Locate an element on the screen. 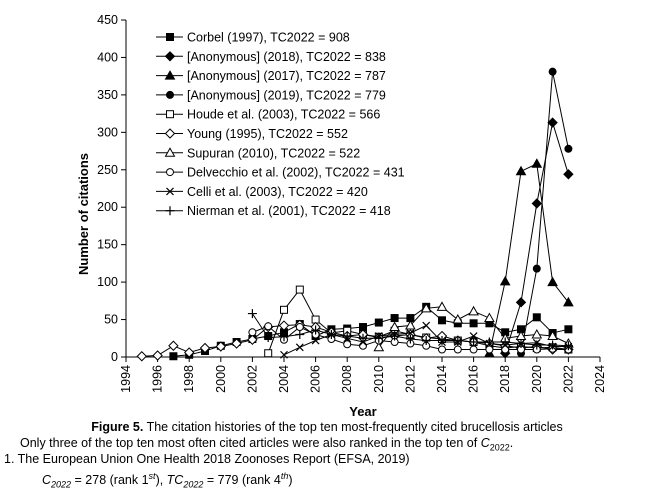 This screenshot has width=654, height=503. legend-label: [Anonymous] (2017), TC2022 = 787 is located at coordinates (286, 76).